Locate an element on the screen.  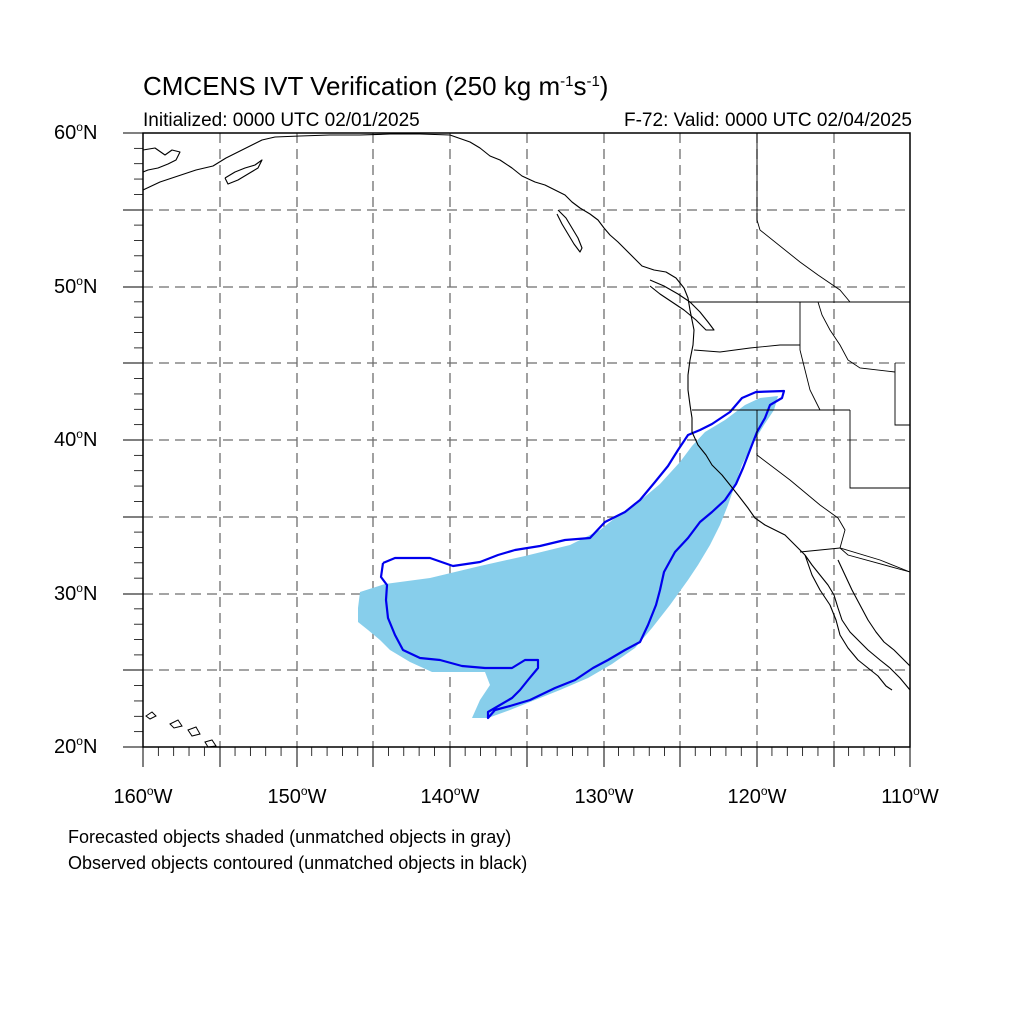
political-borders is located at coordinates (799, 353).